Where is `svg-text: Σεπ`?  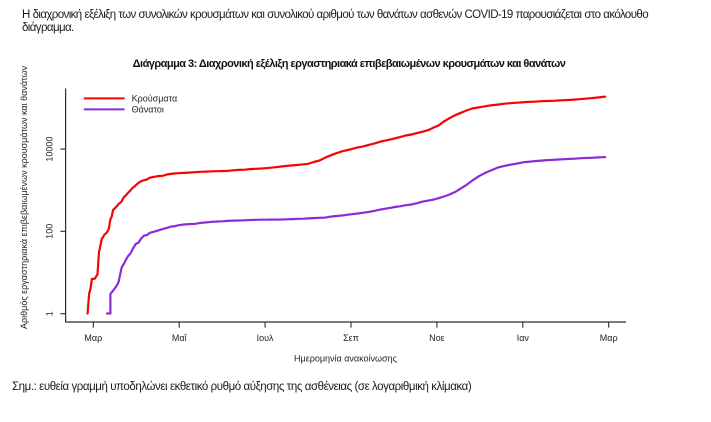 svg-text: Σεπ is located at coordinates (351, 338).